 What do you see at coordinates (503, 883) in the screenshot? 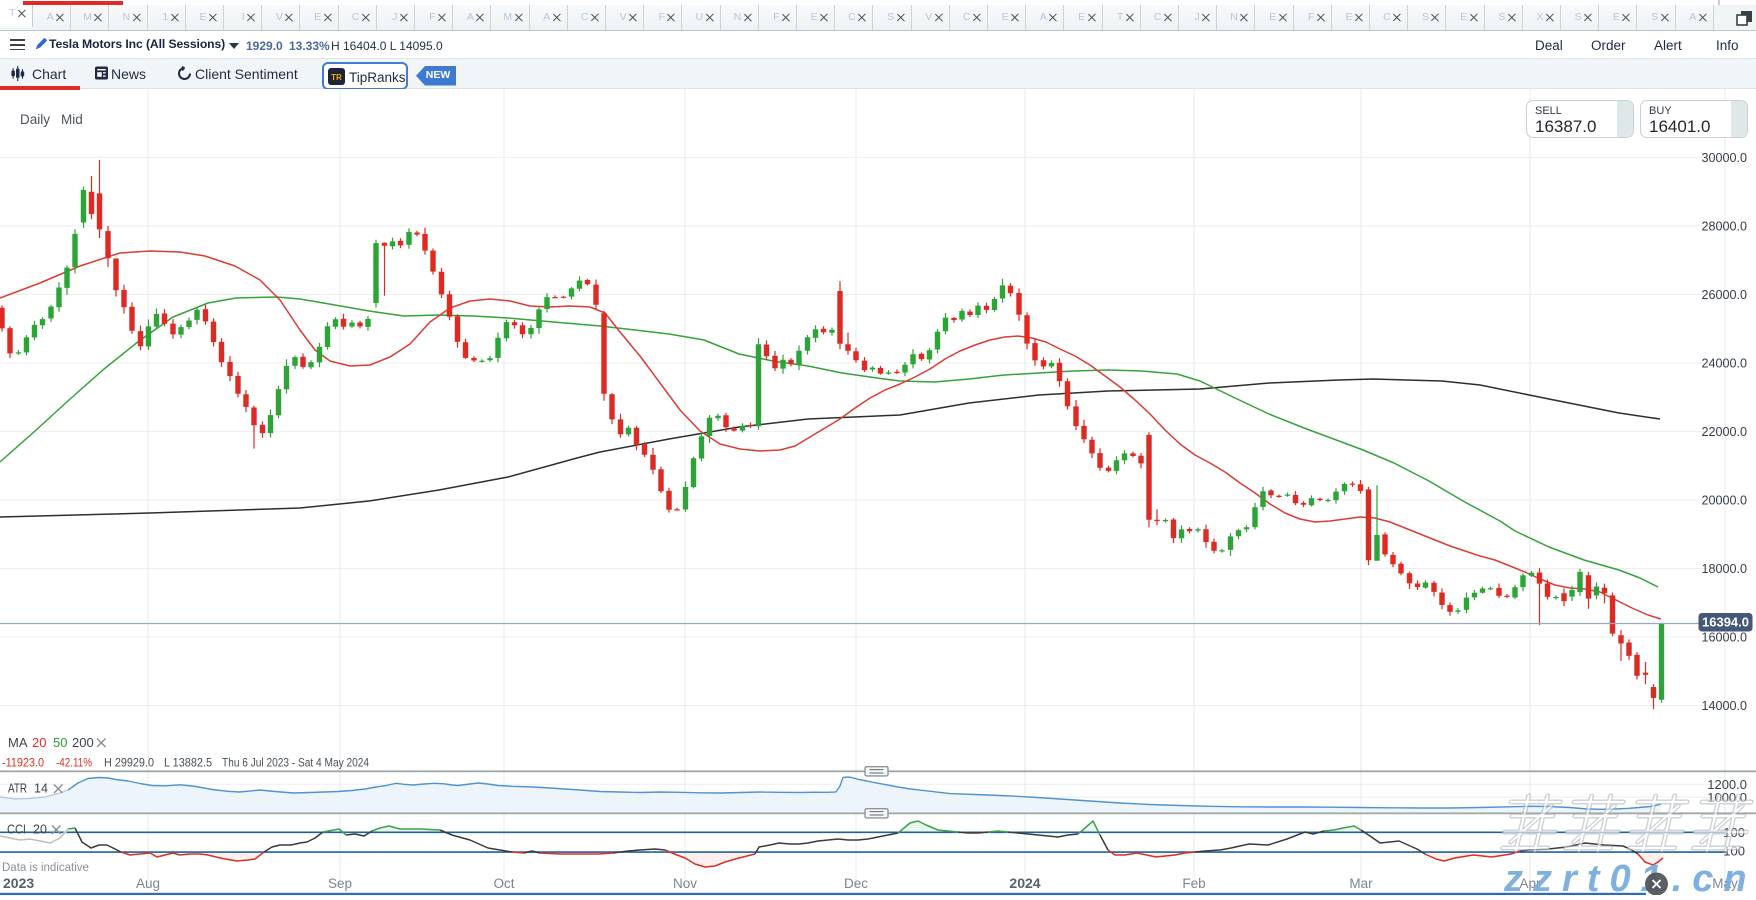
I see `svg-text: Oct` at bounding box center [503, 883].